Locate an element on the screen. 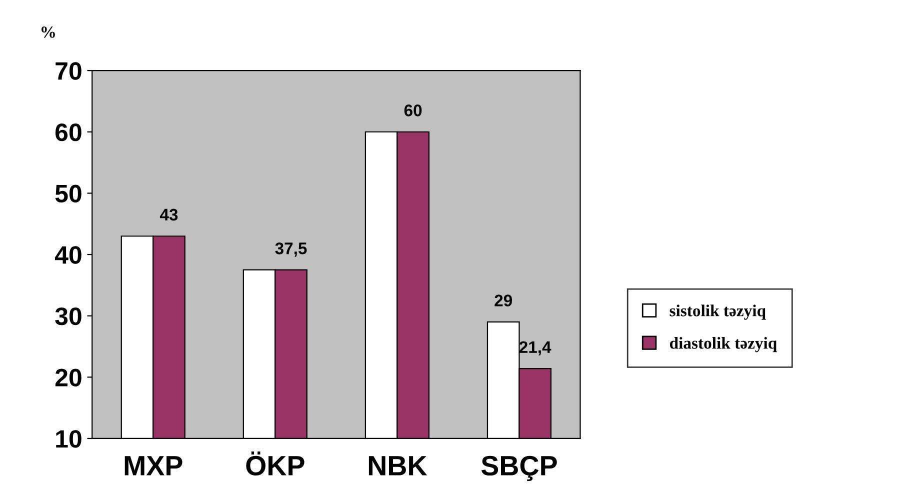  y-tick-label: 10 is located at coordinates (69, 439).